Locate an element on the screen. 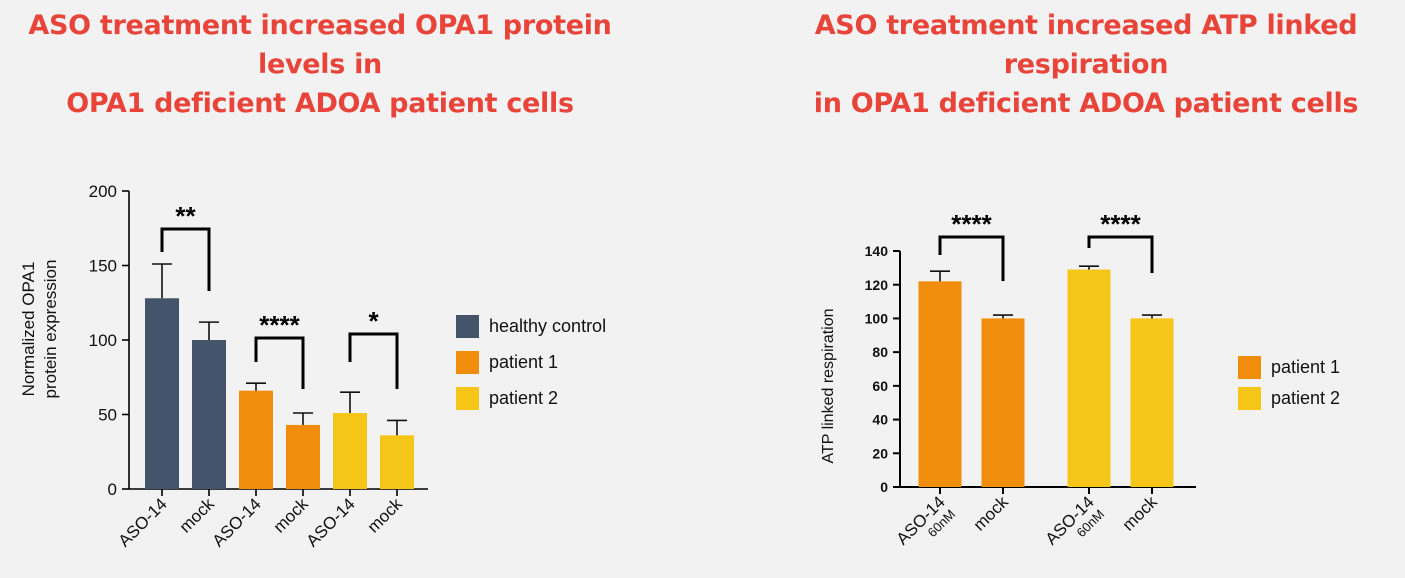 Image resolution: width=1405 pixels, height=578 pixels. chart1-y-tick-label: 200 is located at coordinates (103, 191).